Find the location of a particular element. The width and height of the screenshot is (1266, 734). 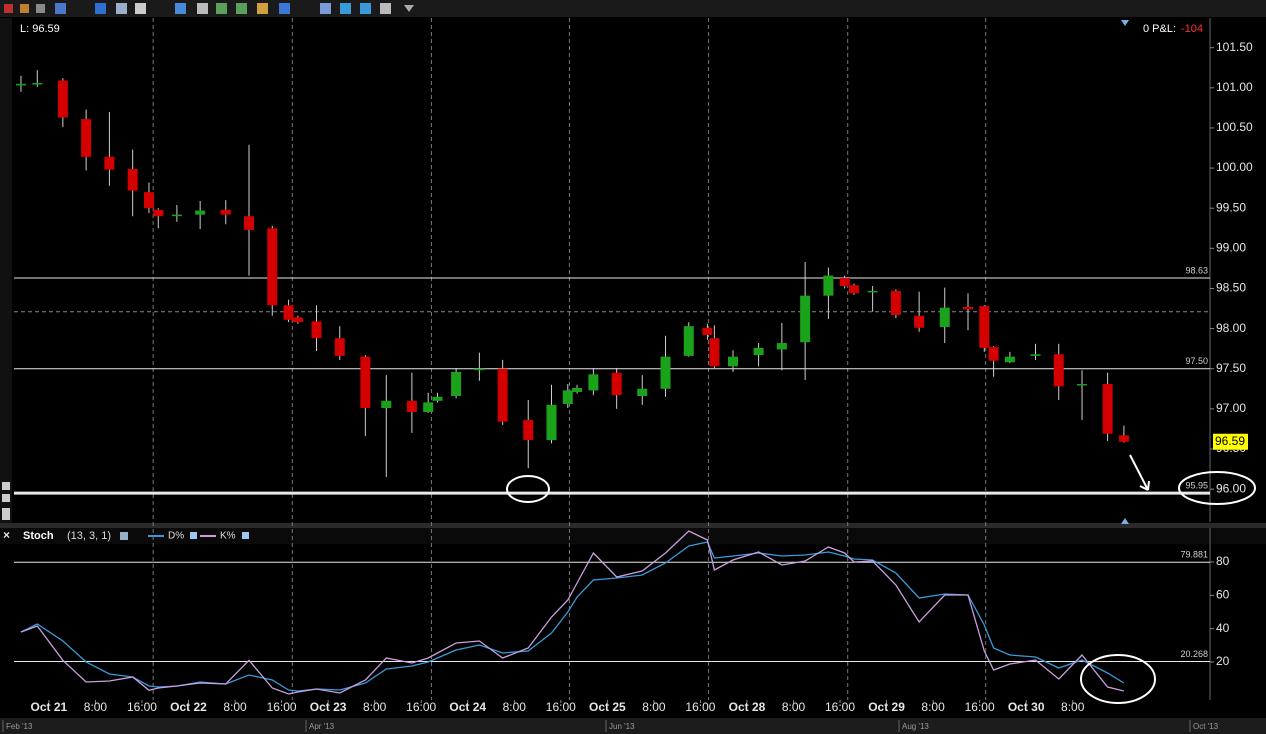

x-tick-label: Oct 24 is located at coordinates (467, 707).